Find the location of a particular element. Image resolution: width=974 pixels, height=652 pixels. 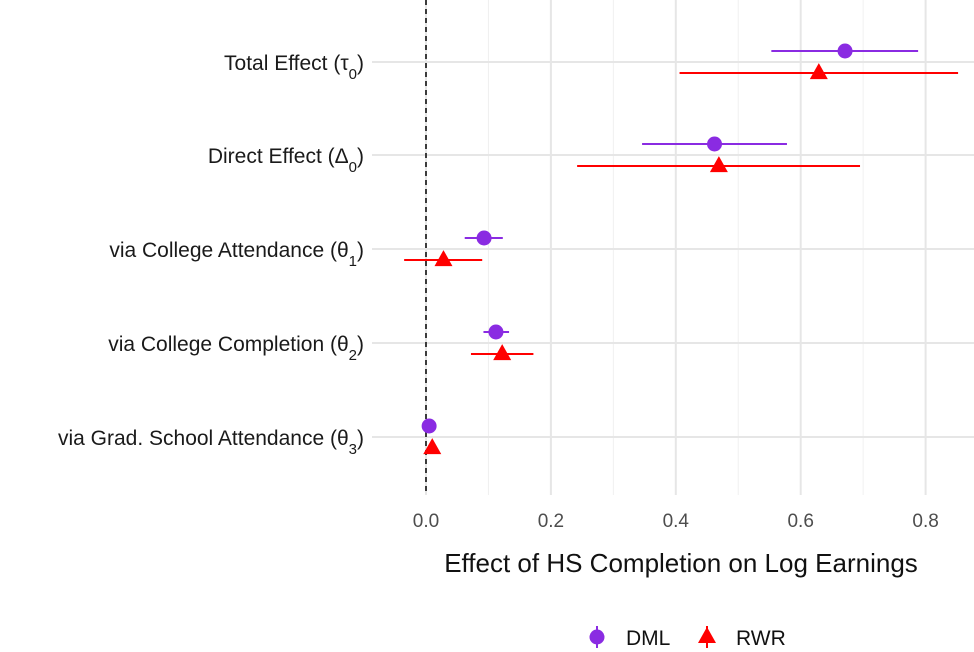

y-tick-label: Total Effect (τ0) is located at coordinates (294, 67).